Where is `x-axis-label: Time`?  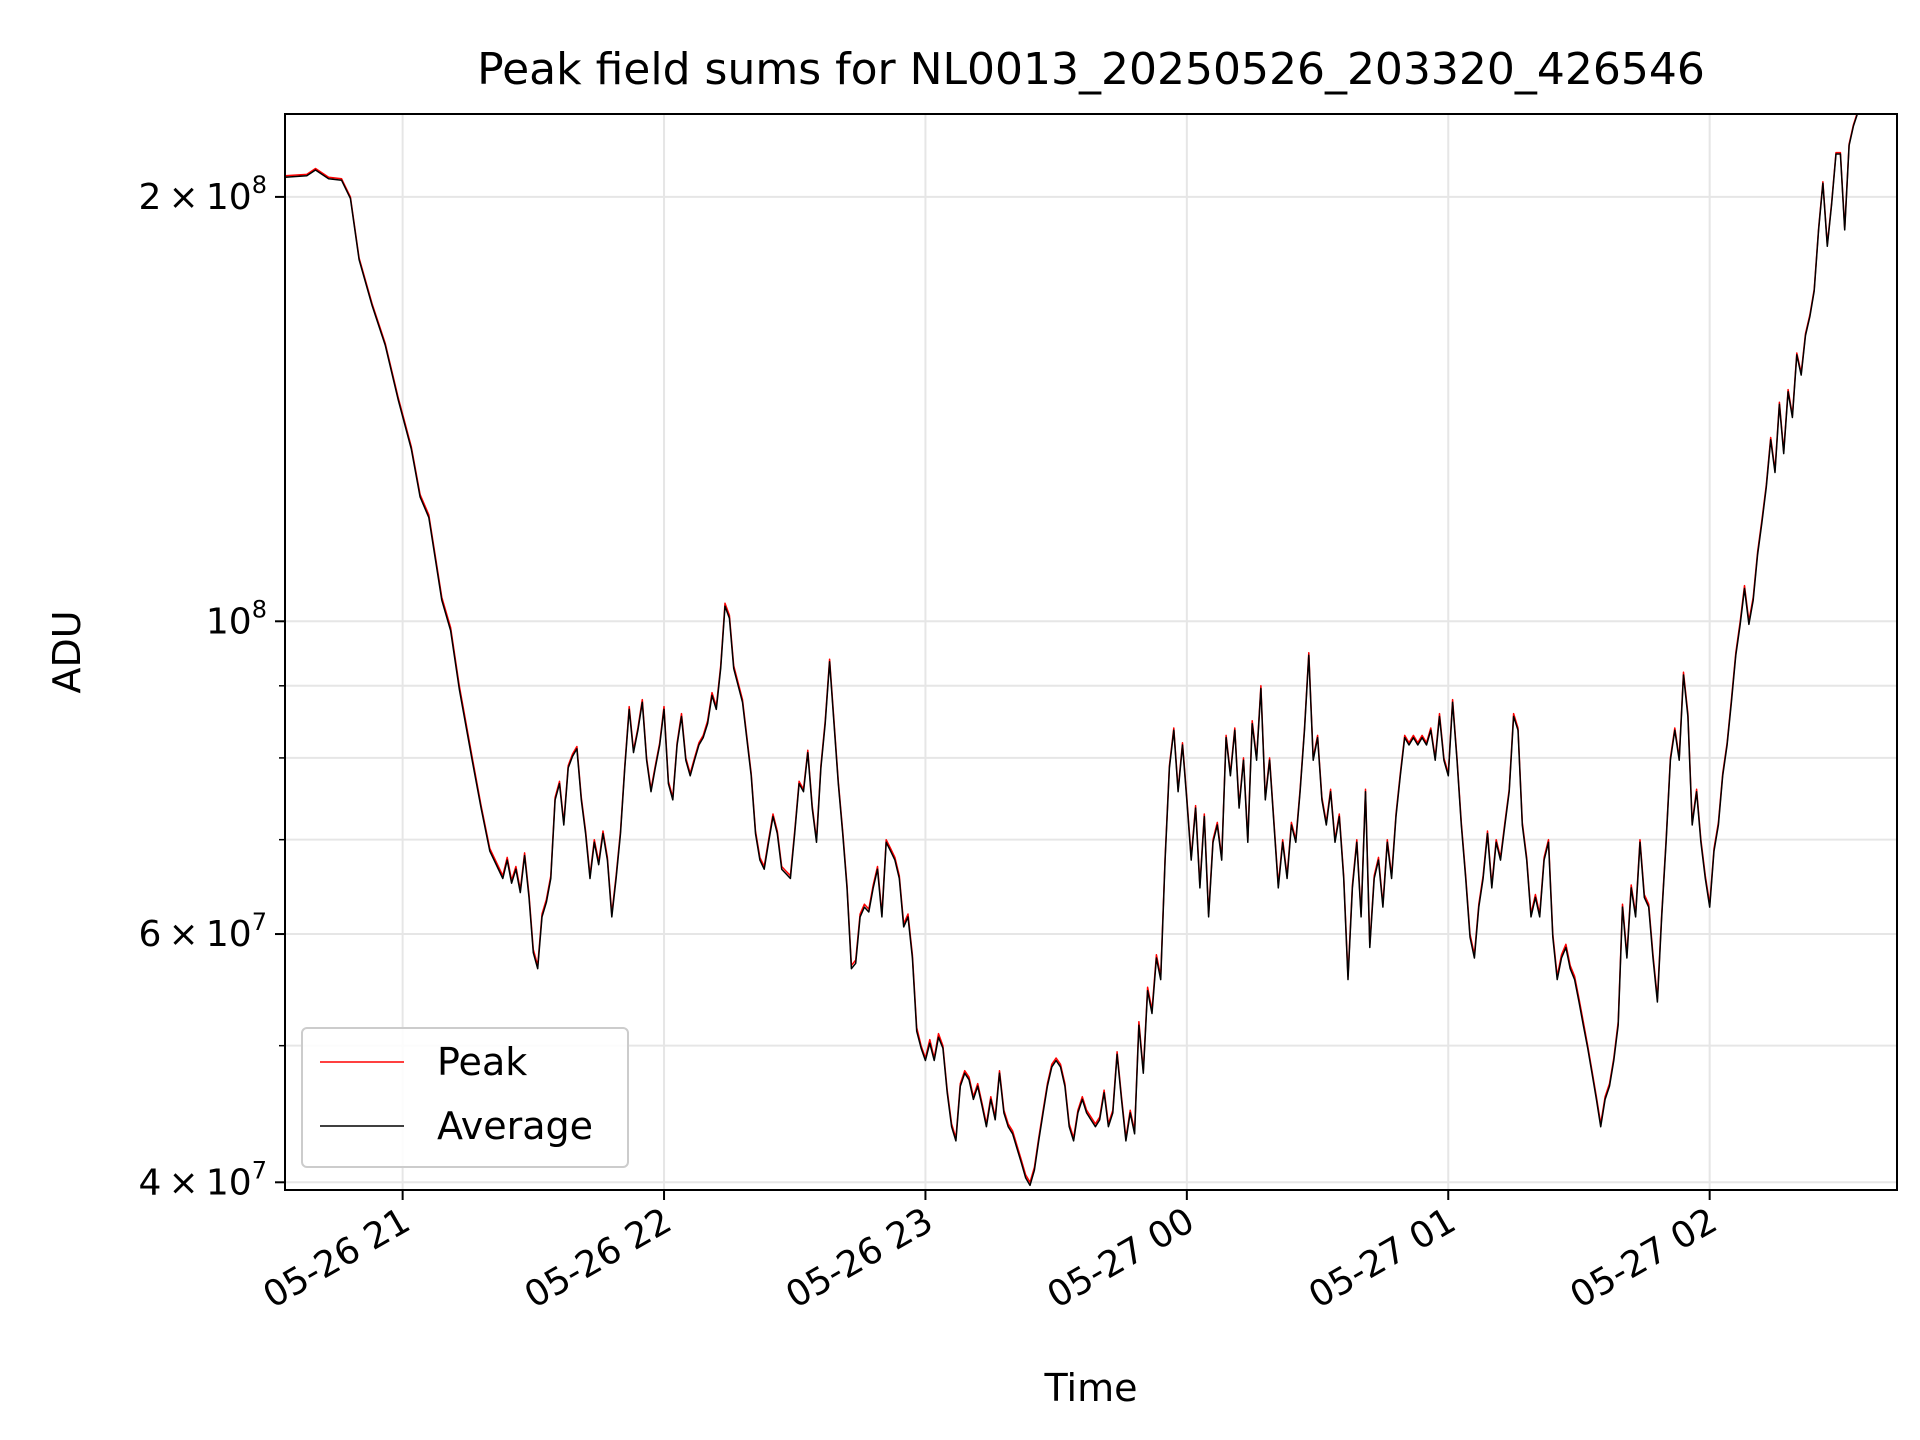
x-axis-label: Time is located at coordinates (1091, 1388).